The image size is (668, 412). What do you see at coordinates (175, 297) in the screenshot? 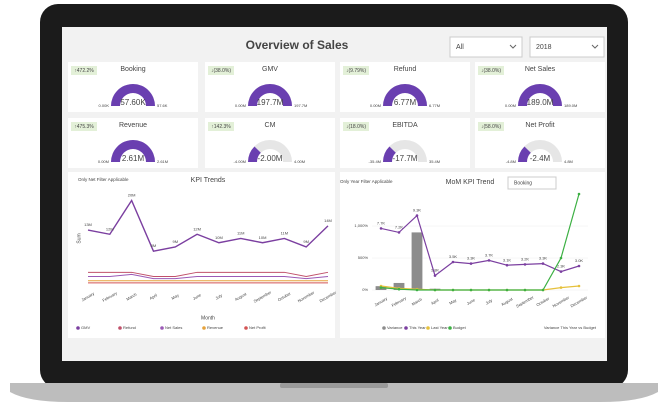
I see `x-tick-label: May` at bounding box center [175, 297].